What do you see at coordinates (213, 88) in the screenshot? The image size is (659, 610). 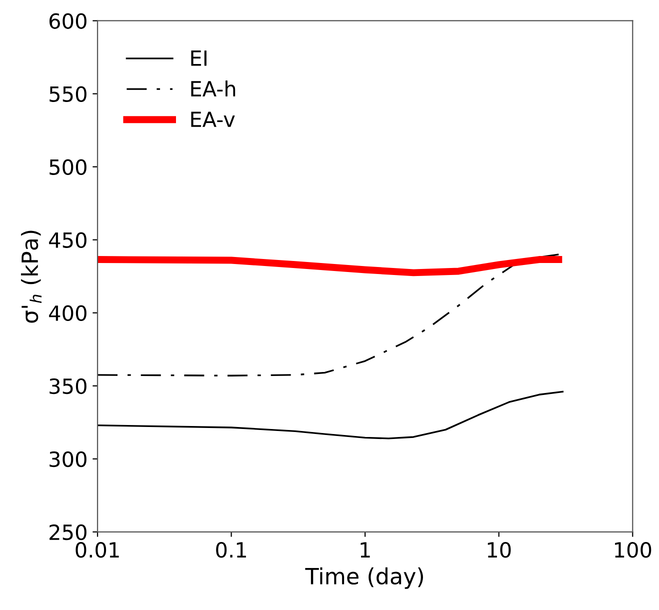 I see `legend-label: EA-h` at bounding box center [213, 88].